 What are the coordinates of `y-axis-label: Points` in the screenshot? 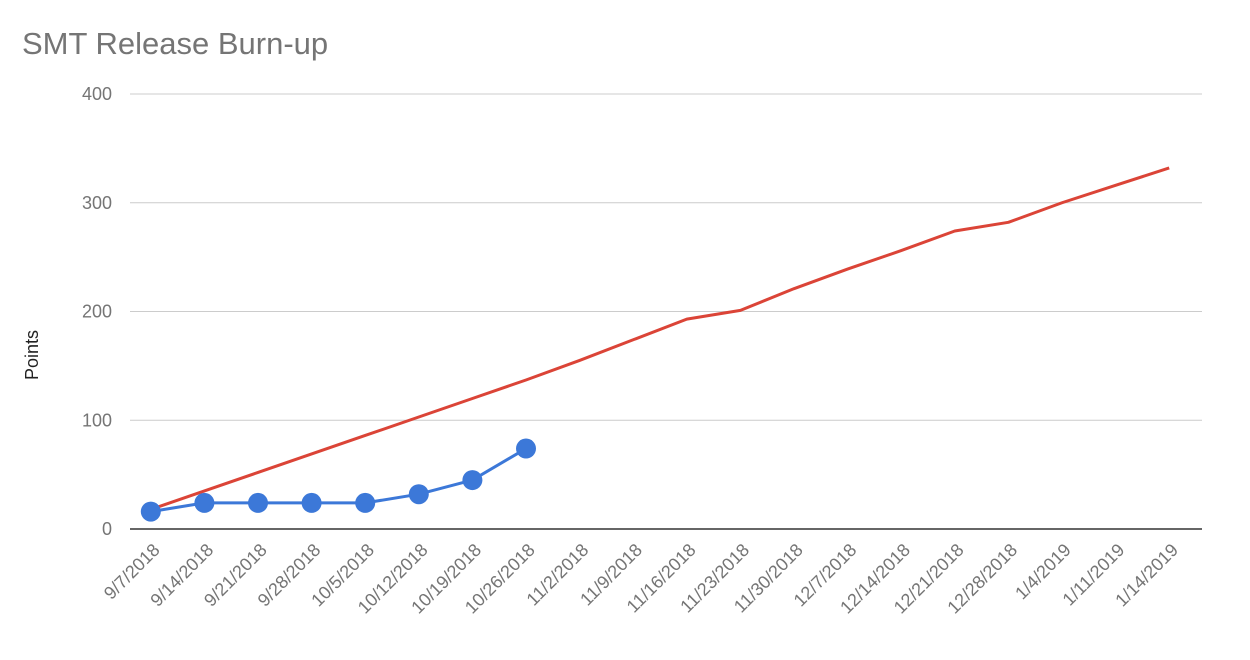 It's located at (32, 355).